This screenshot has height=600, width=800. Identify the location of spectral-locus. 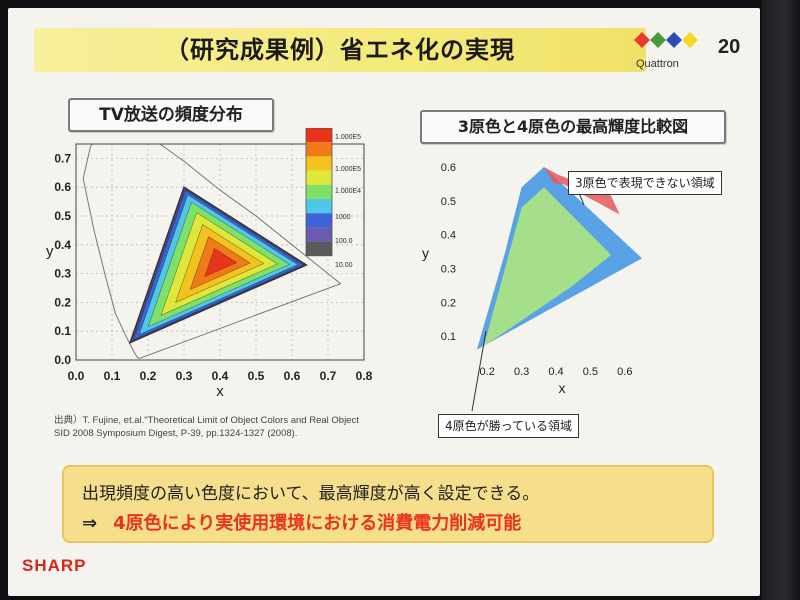
(212, 252).